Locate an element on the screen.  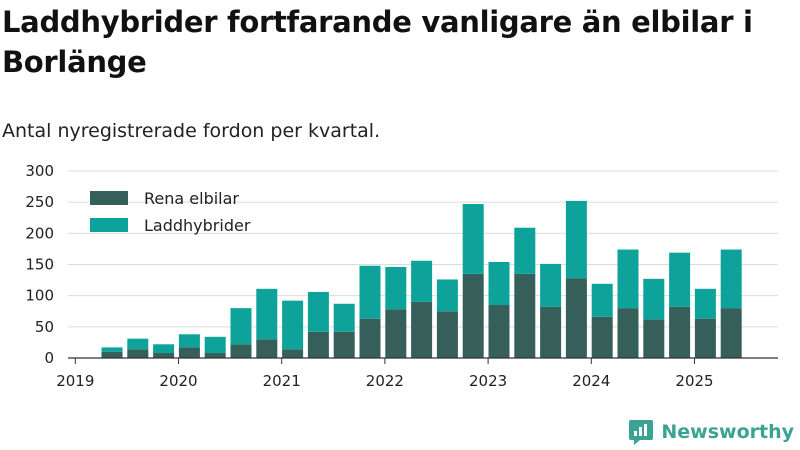
x-tick-label: 2025 is located at coordinates (694, 381).